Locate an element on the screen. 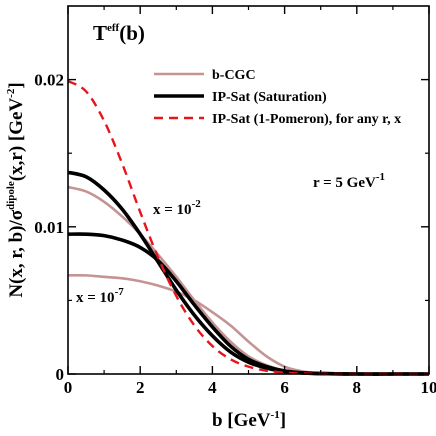 The height and width of the screenshot is (436, 436). legend-label-3: IP-Sat (1-Pomeron), for any r, x is located at coordinates (306, 119).